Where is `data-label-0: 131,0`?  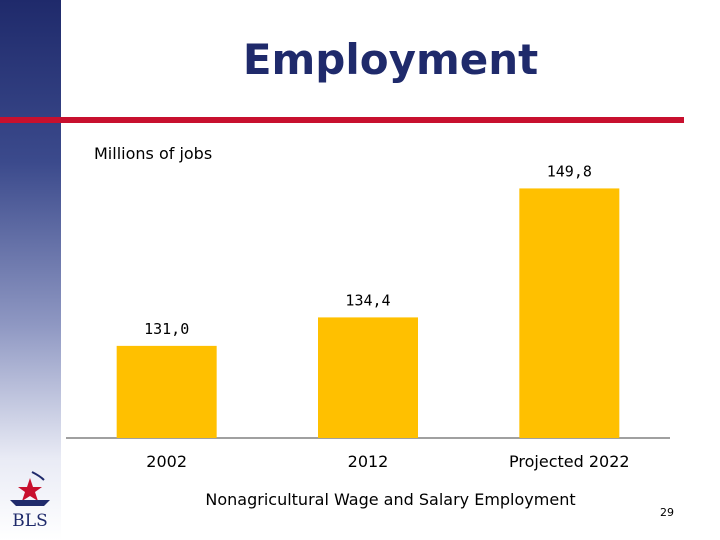
data-label-0: 131,0 is located at coordinates (166, 329).